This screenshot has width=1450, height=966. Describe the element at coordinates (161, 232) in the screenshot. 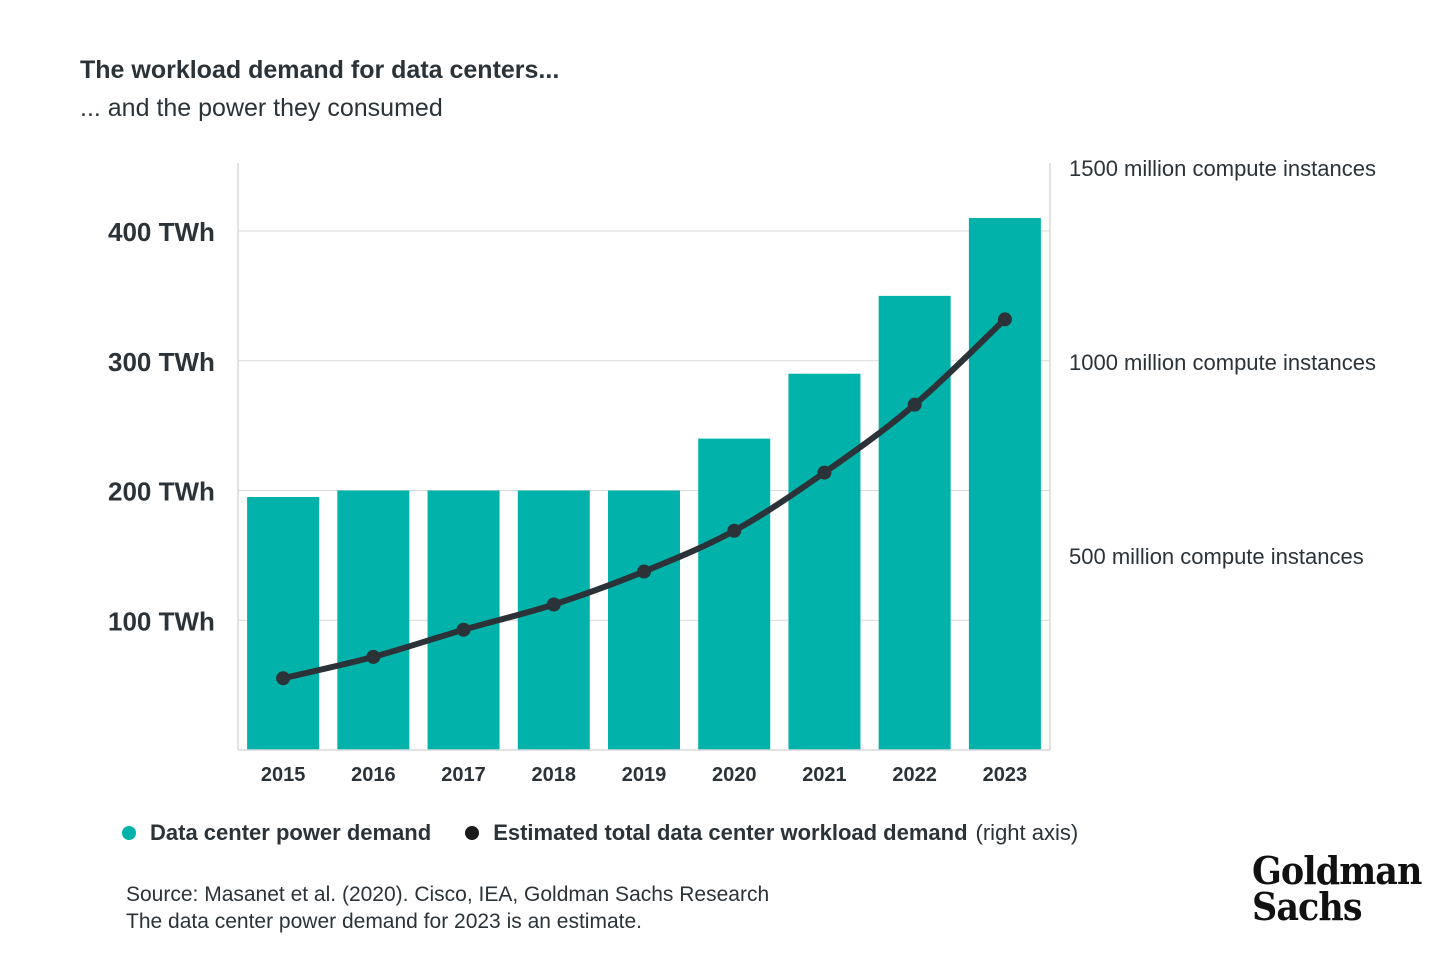

I see `y-left-tick-label: 400 TWh` at that location.